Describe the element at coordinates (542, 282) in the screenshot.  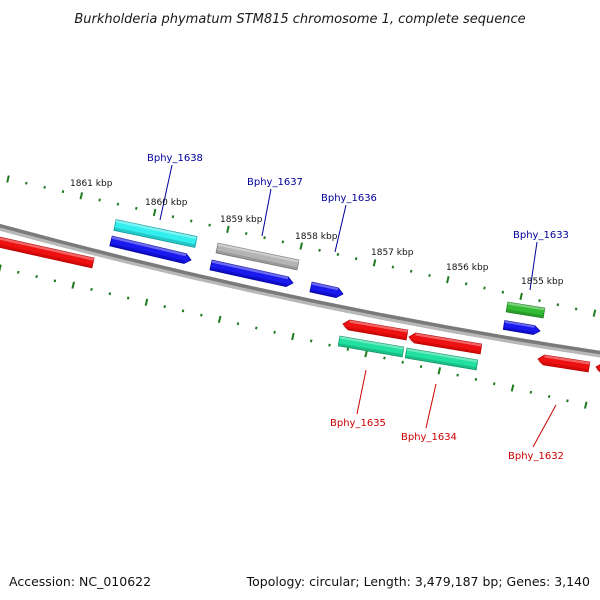
I see `kbp-label-1855: 1855 kbp` at that location.